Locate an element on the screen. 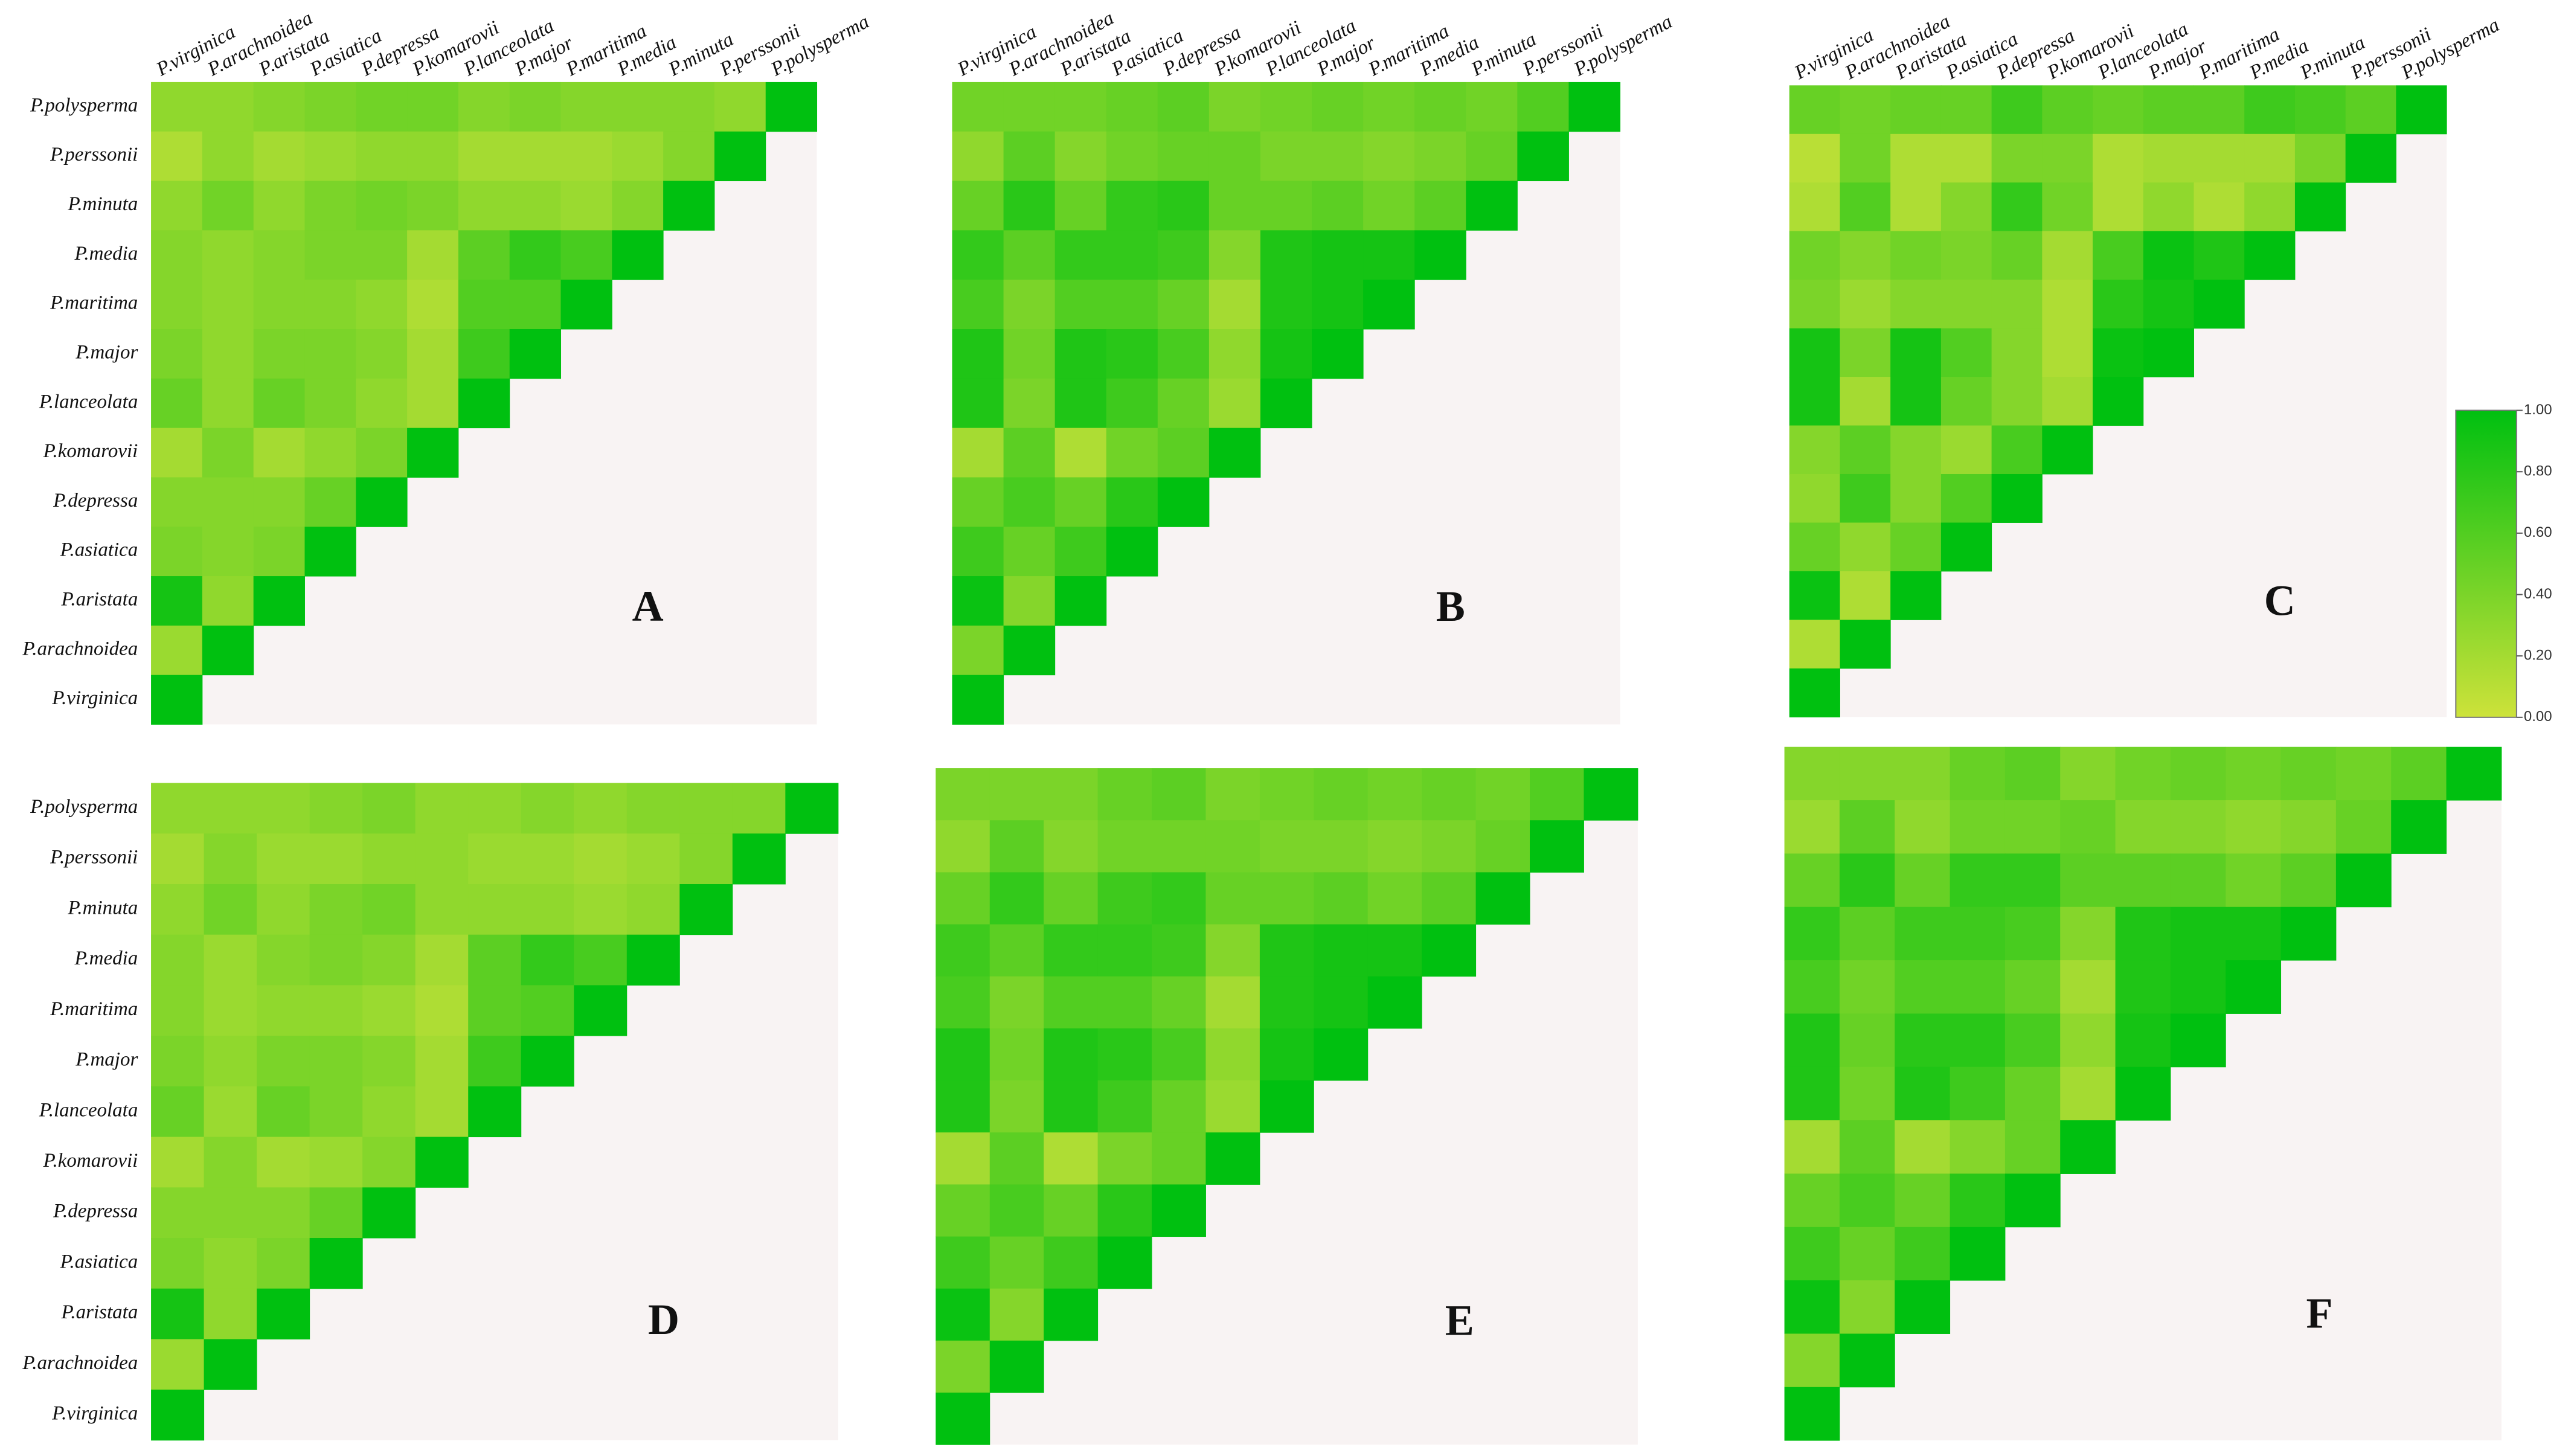 The image size is (2574, 1456). panel-label: F is located at coordinates (2319, 1313).